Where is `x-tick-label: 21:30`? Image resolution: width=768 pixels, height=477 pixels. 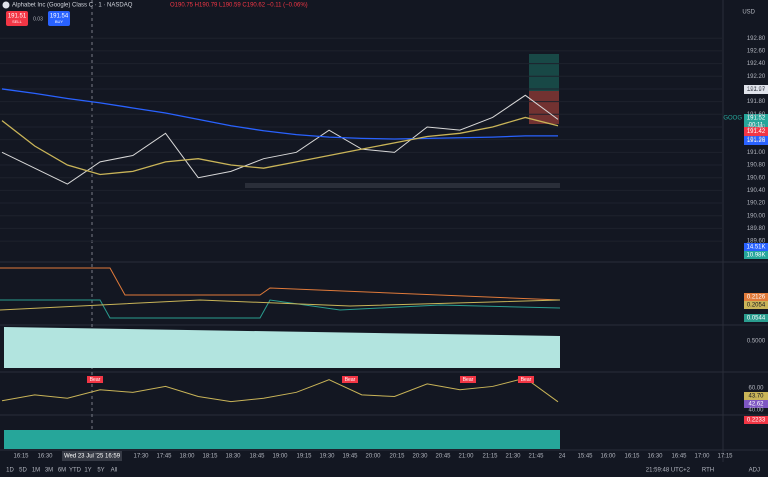
x-tick-label: 21:30 is located at coordinates (513, 457).